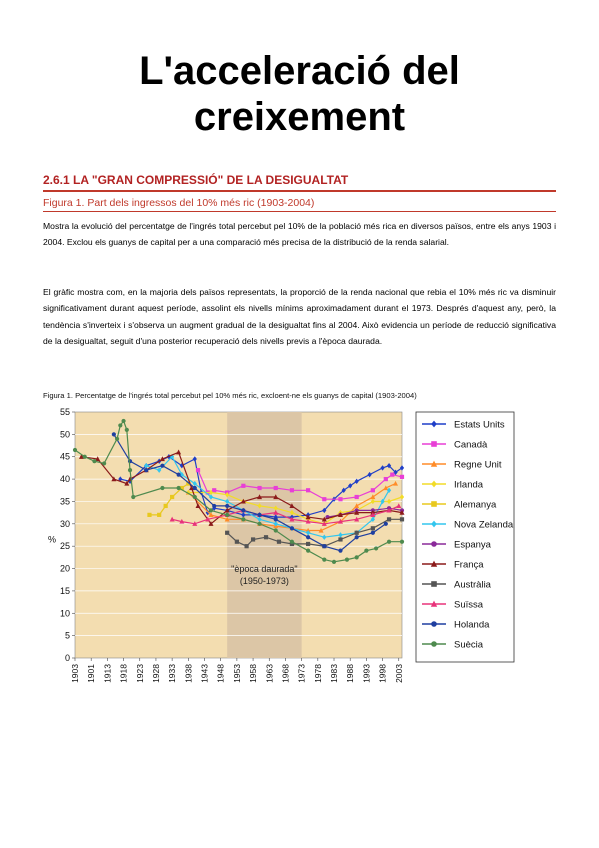  Describe the element at coordinates (299, 71) in the screenshot. I see `title-line-1: L'acceleració del` at that location.